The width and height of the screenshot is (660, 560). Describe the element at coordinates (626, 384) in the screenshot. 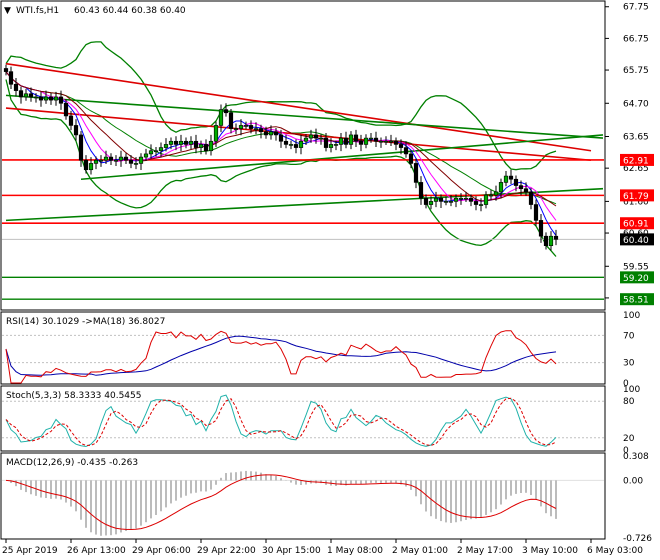

I see `rsi-tick-label: 0` at that location.